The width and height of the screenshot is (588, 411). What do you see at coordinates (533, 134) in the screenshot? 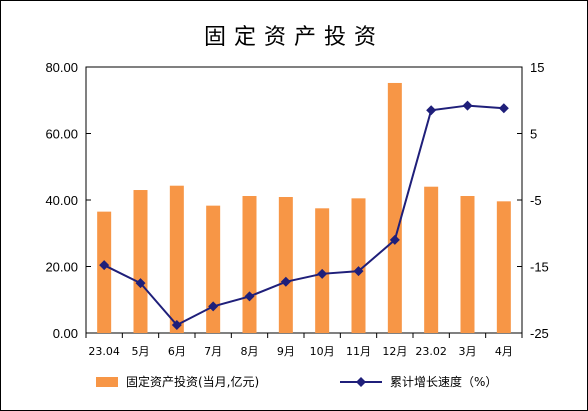
I see `y-right-label-3: 5` at bounding box center [533, 134].